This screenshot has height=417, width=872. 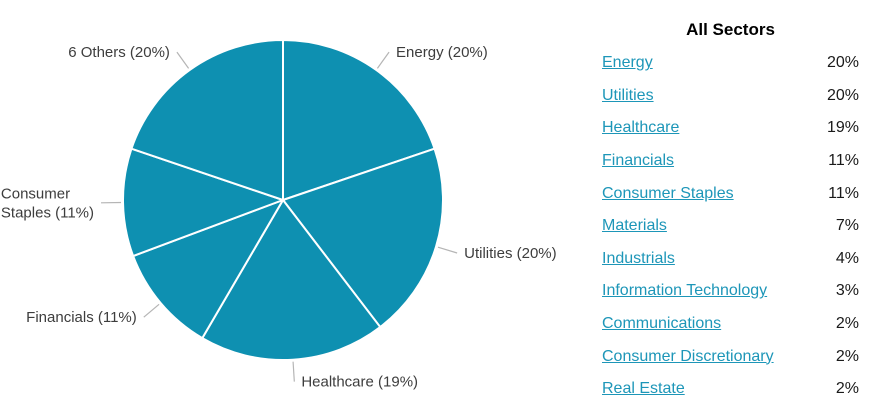 What do you see at coordinates (842, 128) in the screenshot?
I see `sector-percent: 19%` at bounding box center [842, 128].